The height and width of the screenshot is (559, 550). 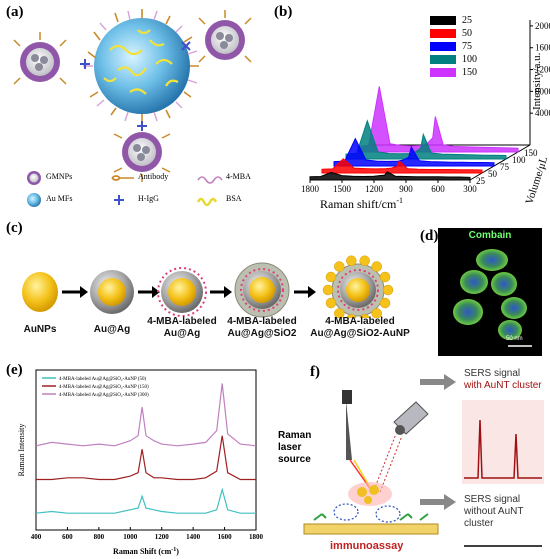 What do you see at coordinates (315, 372) in the screenshot?
I see `panel-f-label: f)` at bounding box center [315, 372].